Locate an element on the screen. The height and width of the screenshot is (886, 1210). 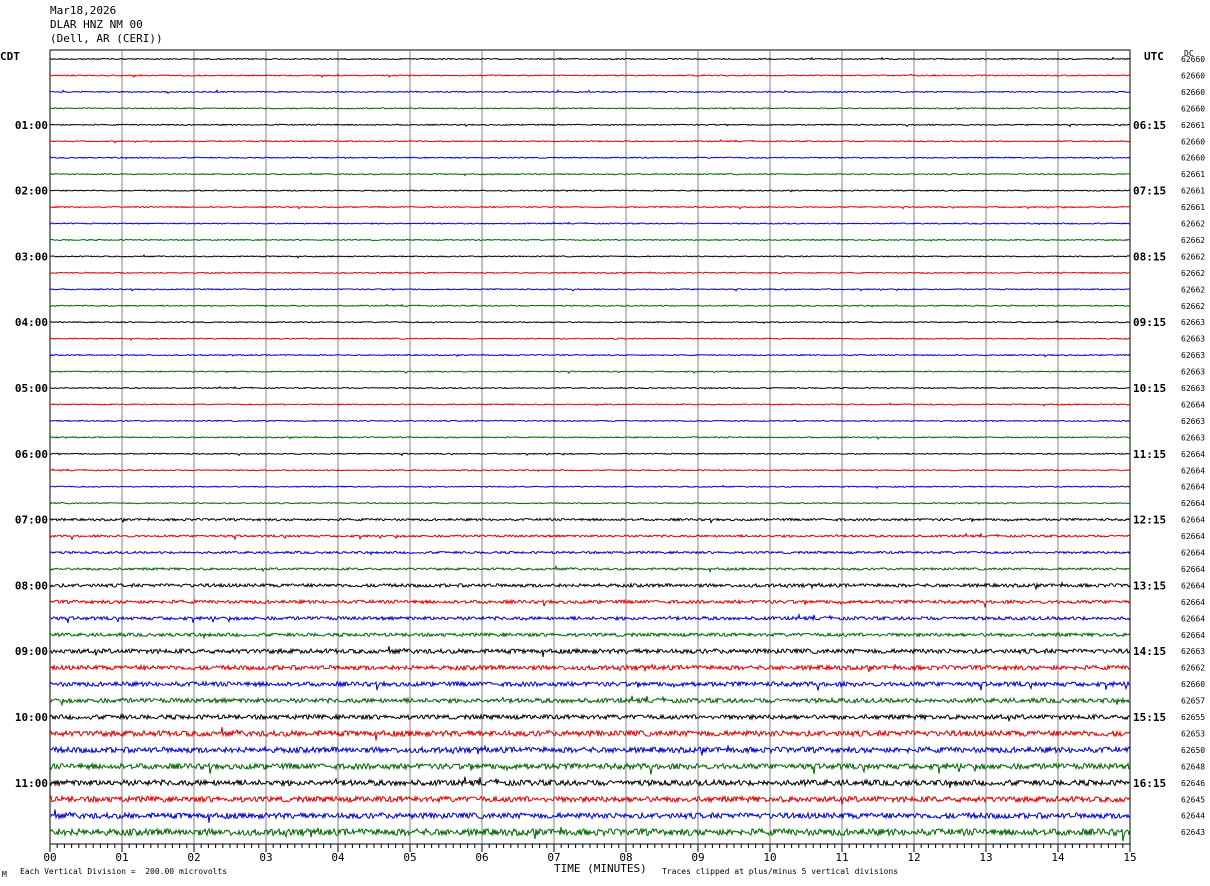
header-station: DLAR HNZ NM 00 is located at coordinates (96, 24).